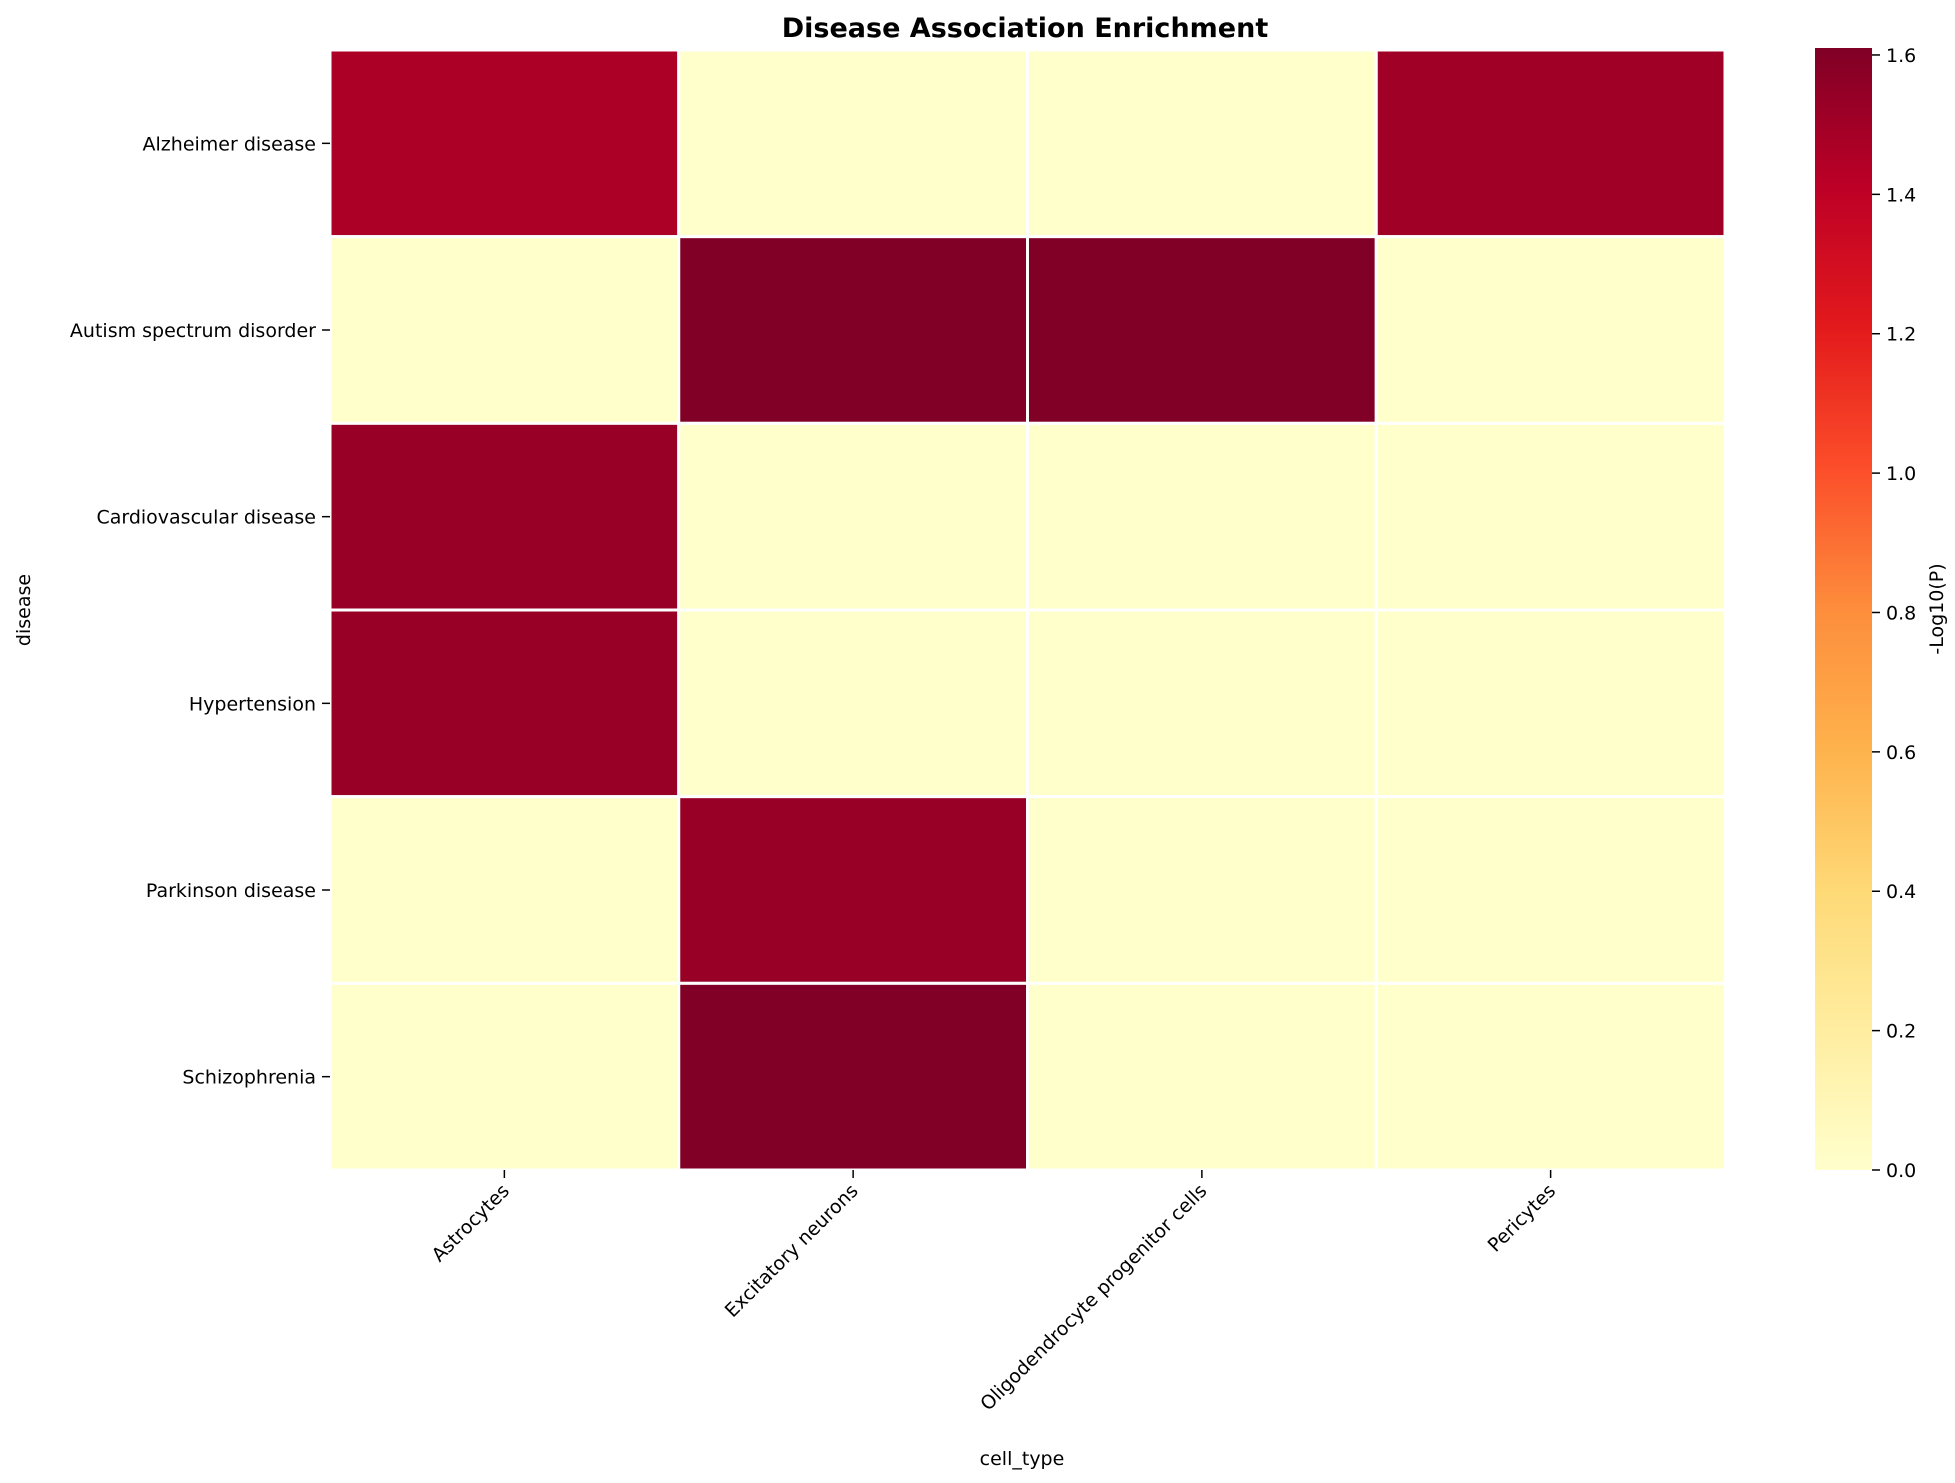 This screenshot has width=1955, height=1483. Describe the element at coordinates (792, 1251) in the screenshot. I see `x-tick-label: Excitatory neurons` at that location.